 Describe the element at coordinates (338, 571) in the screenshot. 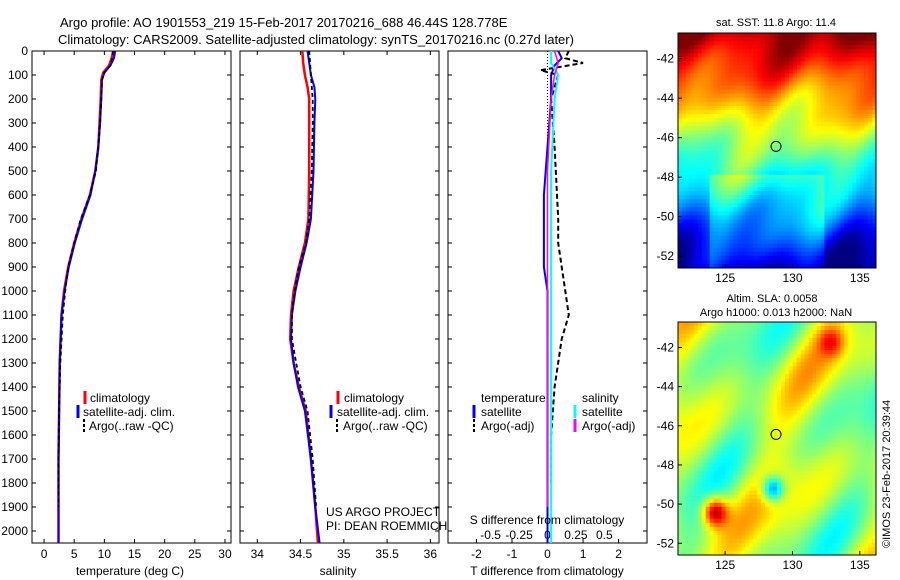

I see `salinity-xlabel: salinity` at that location.